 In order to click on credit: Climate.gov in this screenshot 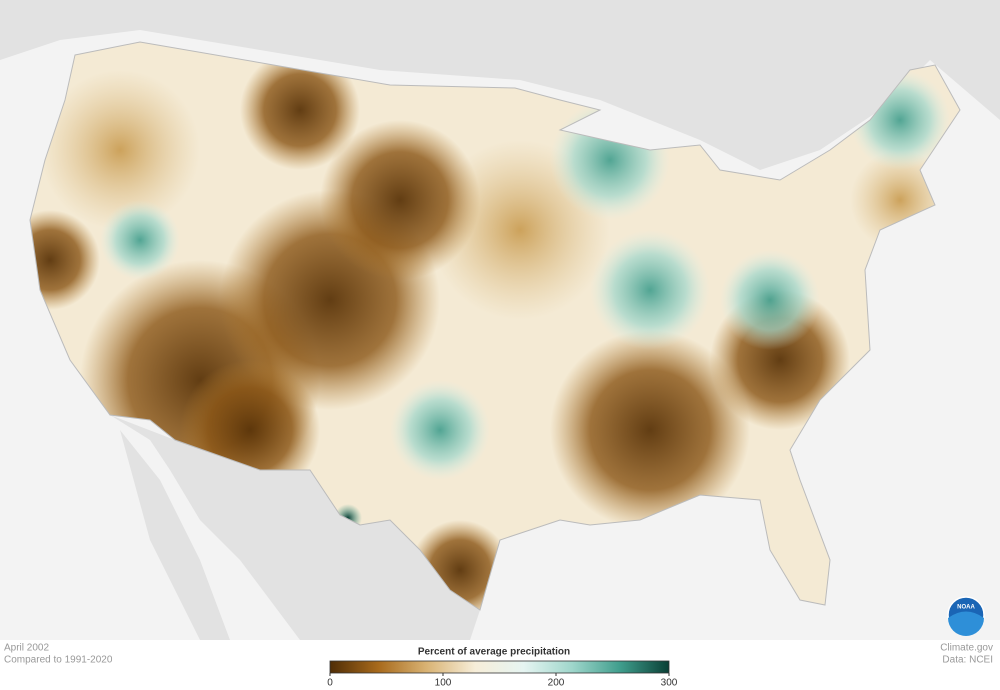, I will do `click(966, 648)`.